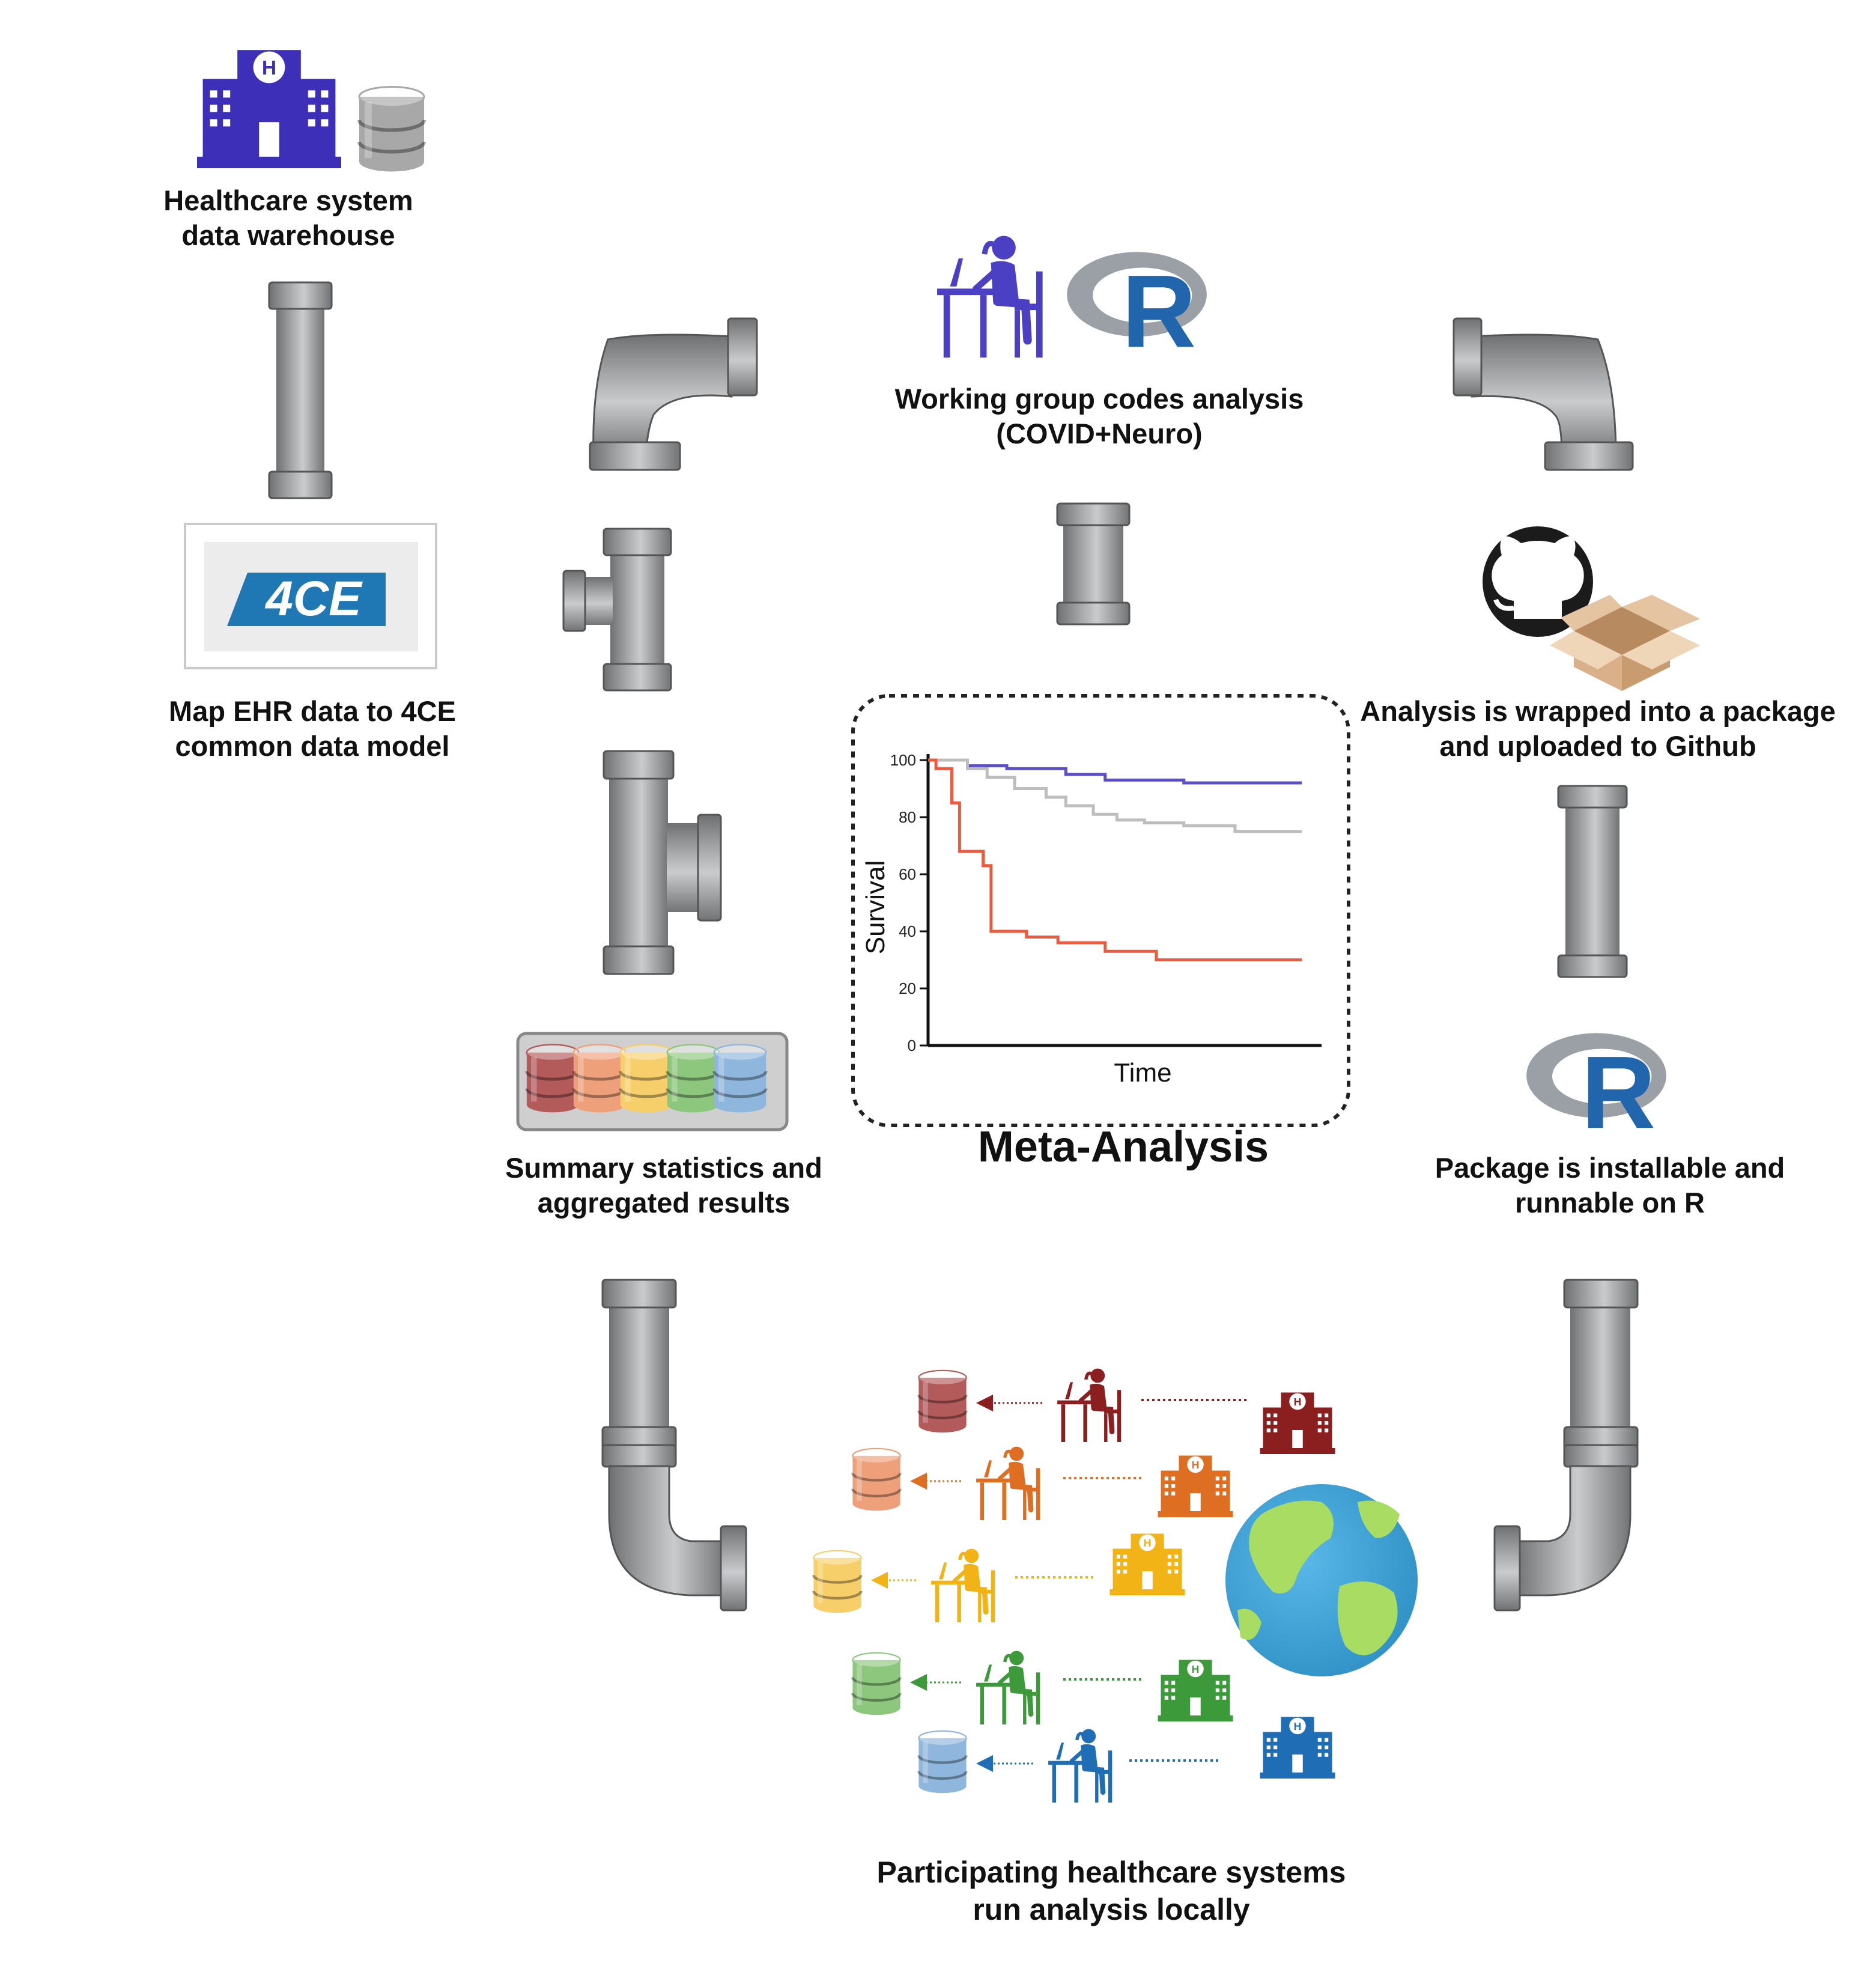  What do you see at coordinates (1123, 1147) in the screenshot?
I see `meta-analysis-title: Meta-Analysis` at bounding box center [1123, 1147].